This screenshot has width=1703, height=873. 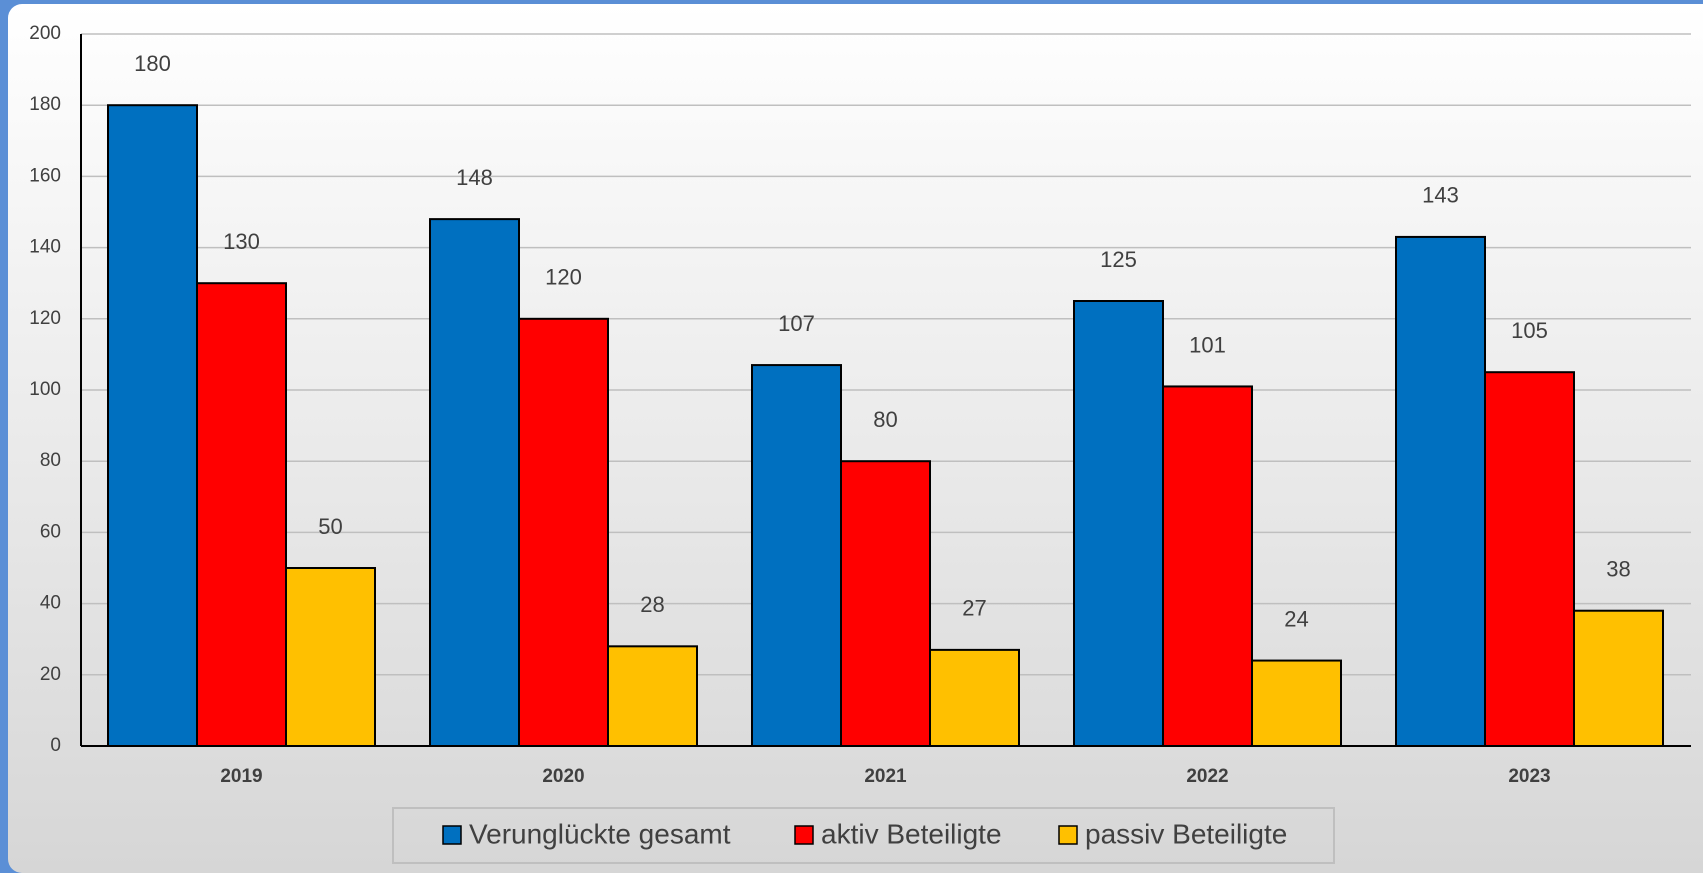 What do you see at coordinates (1118, 259) in the screenshot?
I see `value-label: 125` at bounding box center [1118, 259].